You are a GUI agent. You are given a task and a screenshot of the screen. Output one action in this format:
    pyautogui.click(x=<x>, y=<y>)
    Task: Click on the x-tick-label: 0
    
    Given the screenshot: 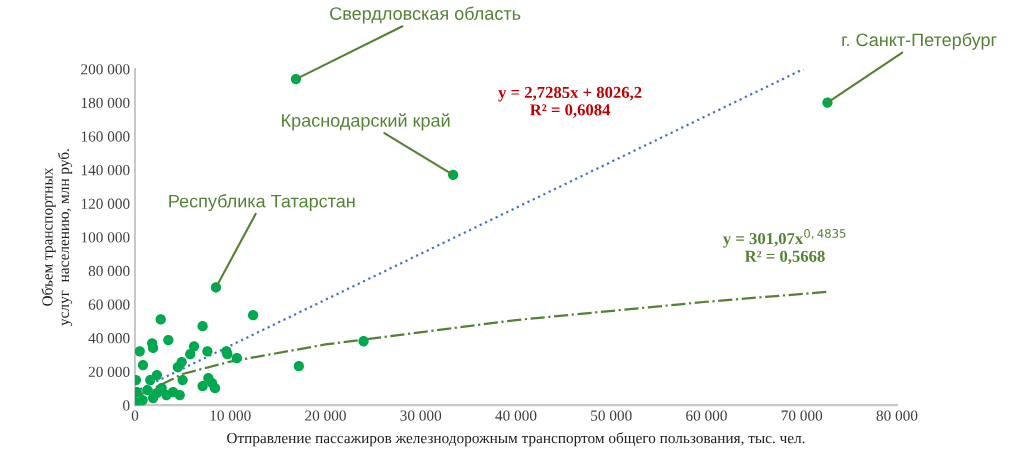 What is the action you would take?
    pyautogui.click(x=135, y=415)
    